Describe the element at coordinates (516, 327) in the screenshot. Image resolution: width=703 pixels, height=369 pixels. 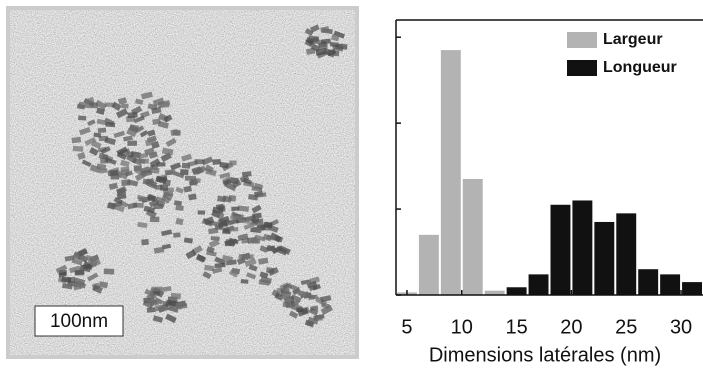
I see `x-tick-label: 15` at that location.